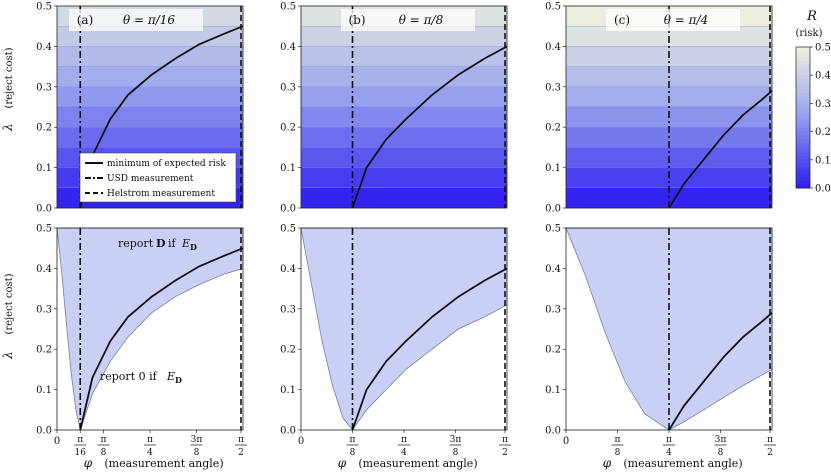  I want to click on region-panel-3-xtick-den: 4, so click(669, 453).